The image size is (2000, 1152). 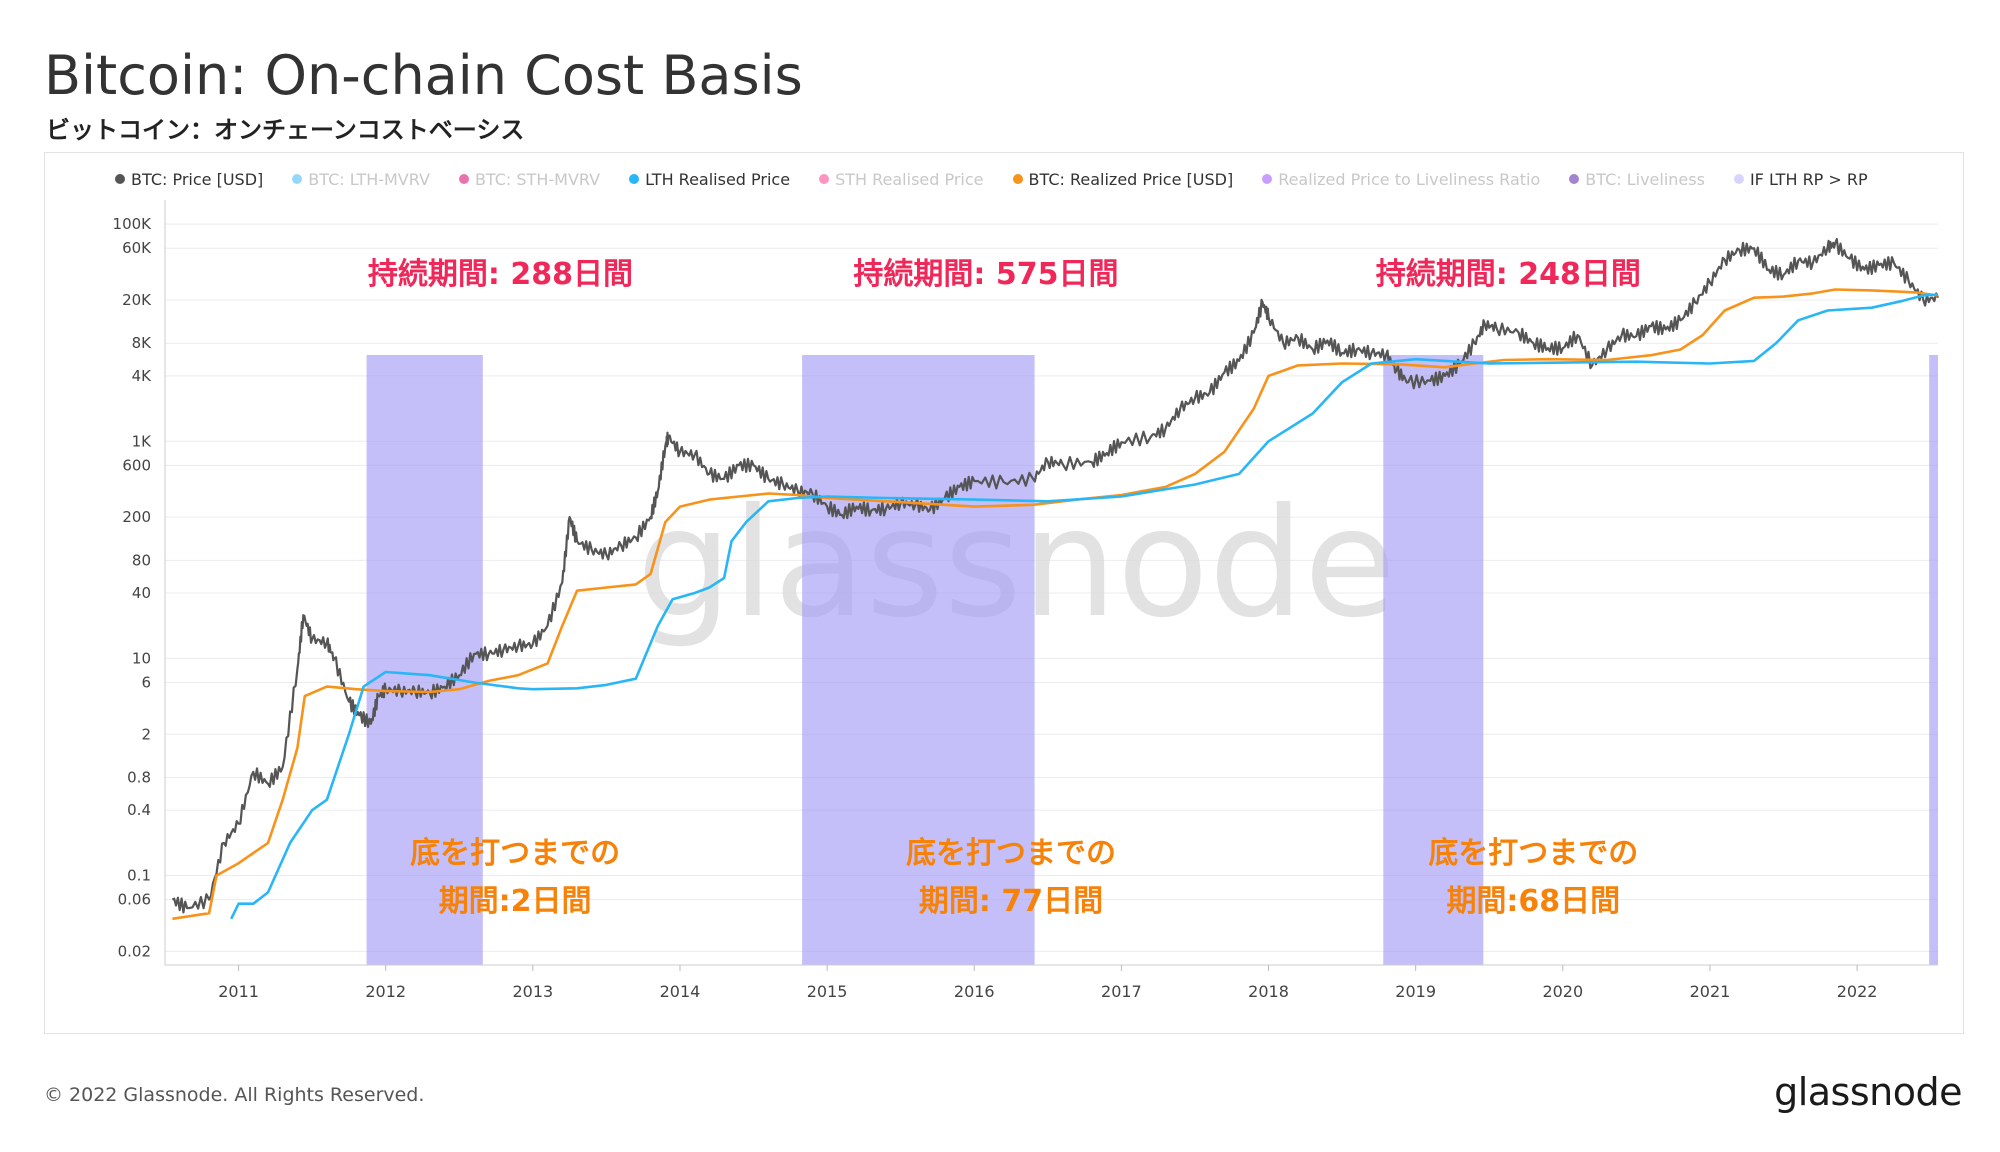 I want to click on x-tick-label: 2013, so click(x=532, y=991).